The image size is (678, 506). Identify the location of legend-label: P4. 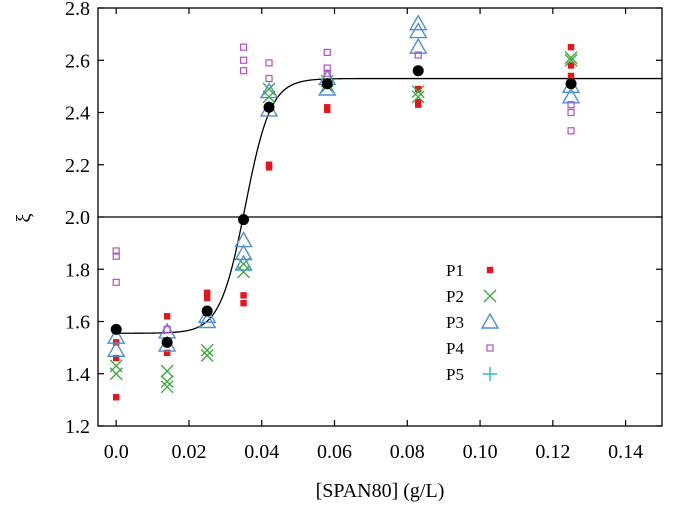
(455, 348).